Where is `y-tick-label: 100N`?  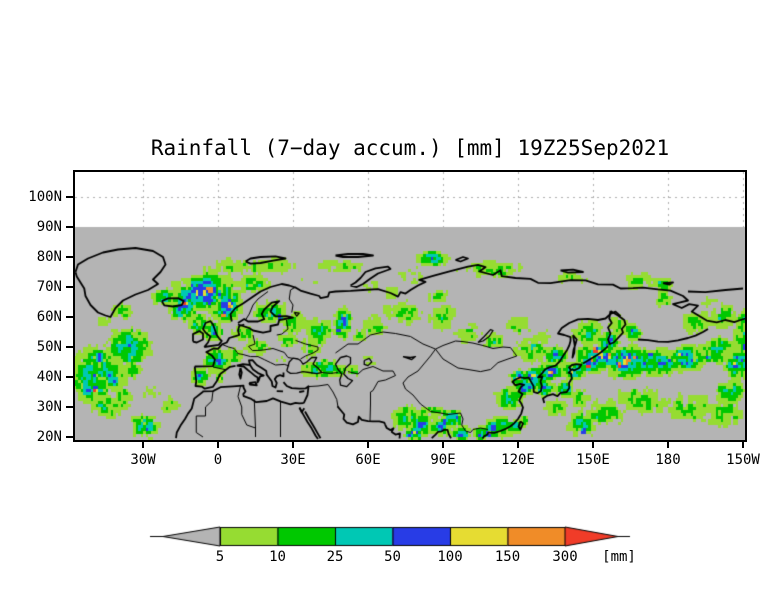
y-tick-label: 100N is located at coordinates (45, 197).